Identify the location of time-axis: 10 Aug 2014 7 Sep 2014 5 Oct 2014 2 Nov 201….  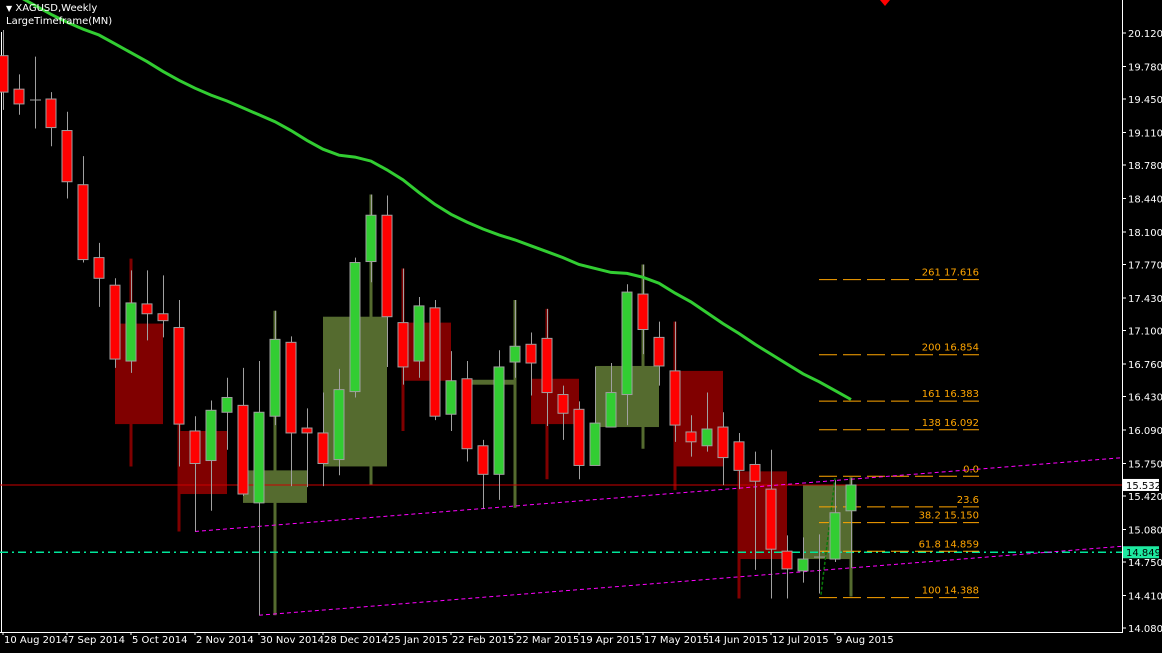
(448, 639).